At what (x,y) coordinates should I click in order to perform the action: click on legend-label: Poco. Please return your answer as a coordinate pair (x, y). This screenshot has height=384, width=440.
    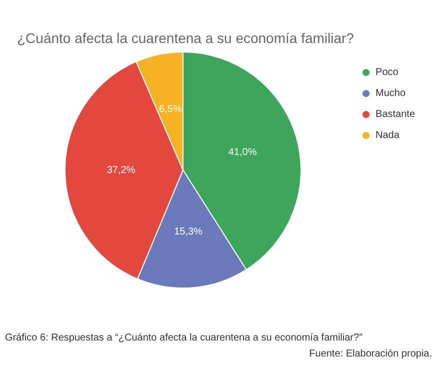
    Looking at the image, I should click on (387, 72).